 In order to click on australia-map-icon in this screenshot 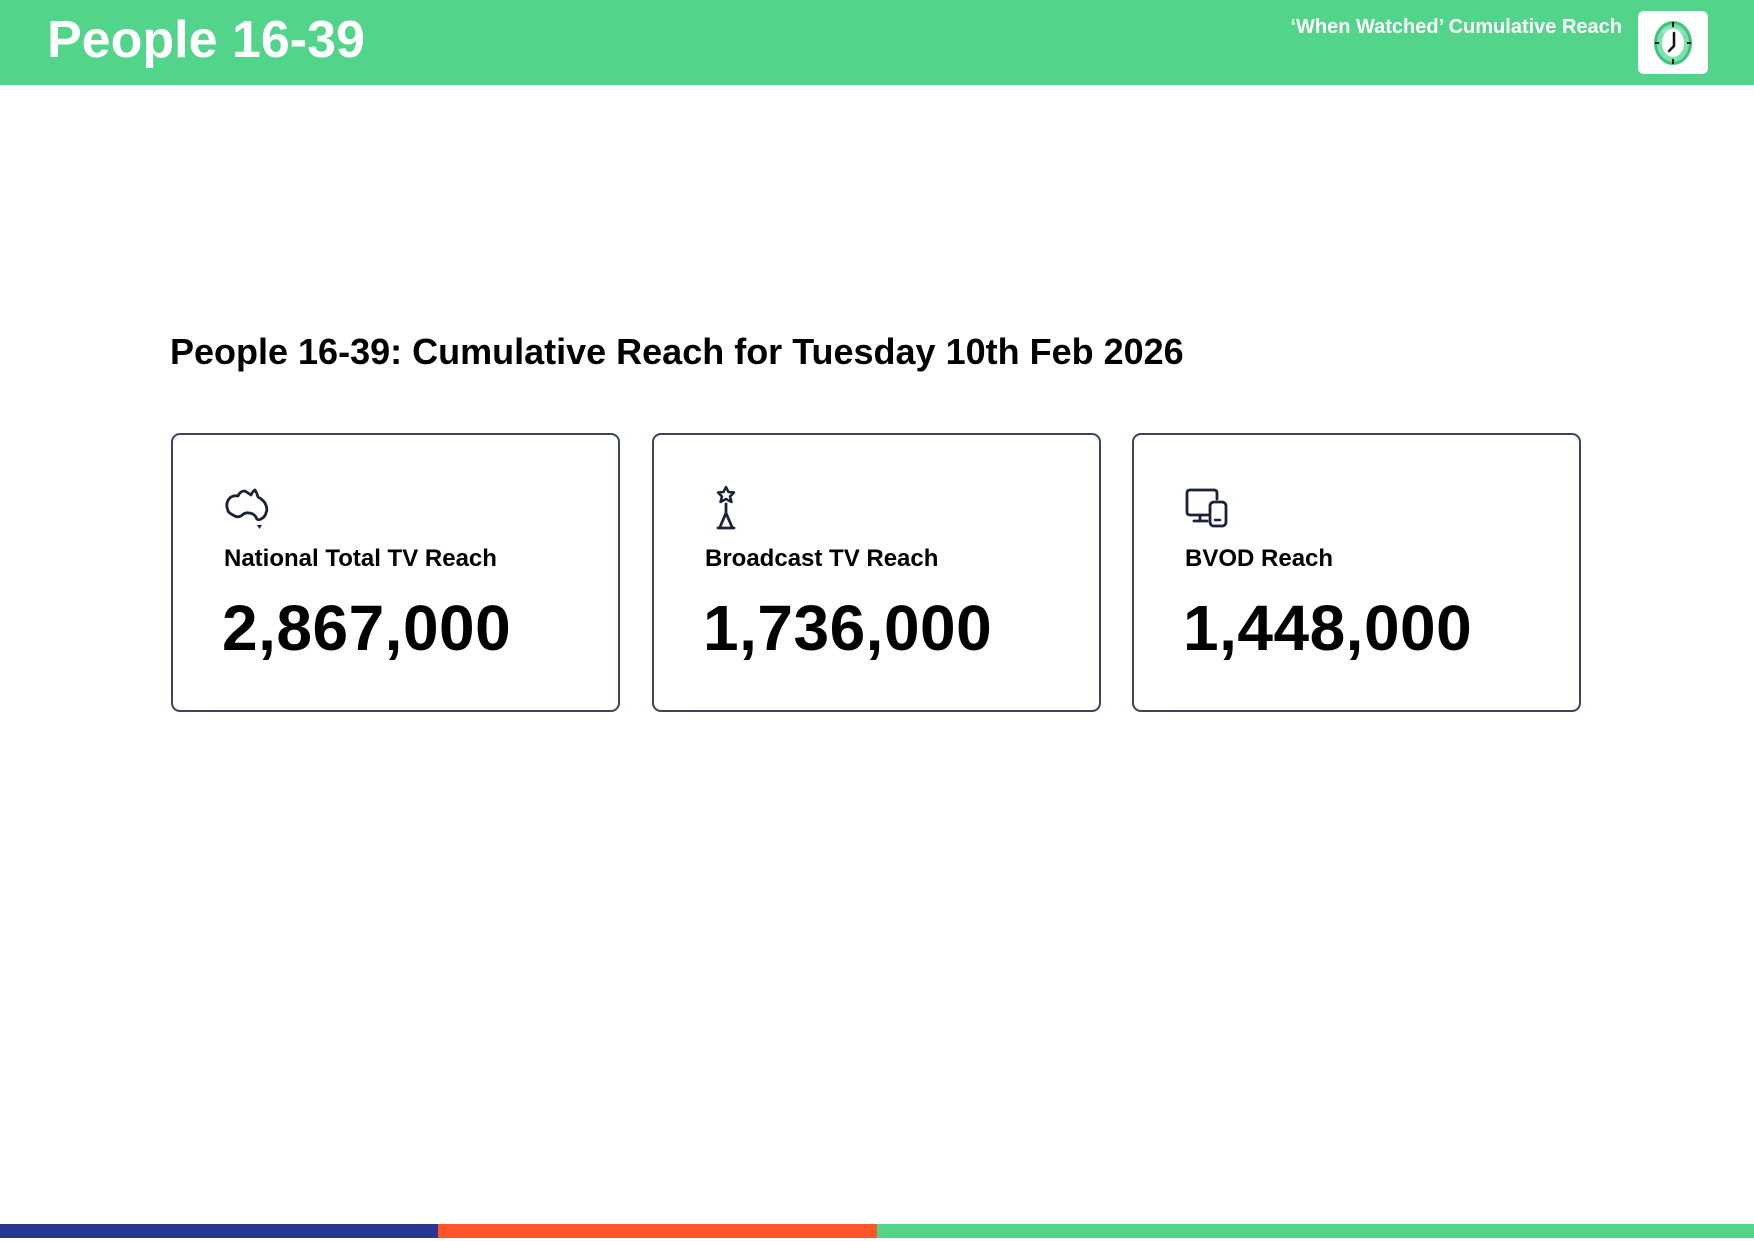, I will do `click(247, 508)`.